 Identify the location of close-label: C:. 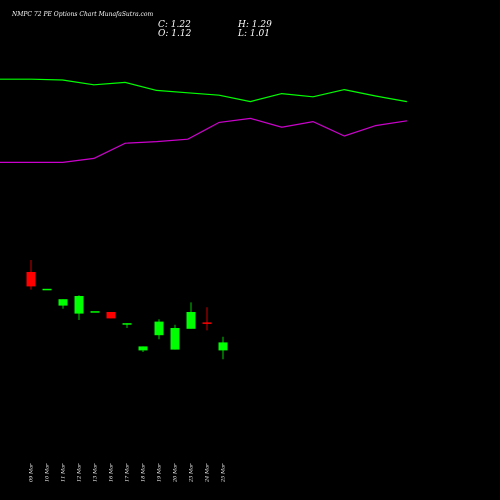
(163, 25).